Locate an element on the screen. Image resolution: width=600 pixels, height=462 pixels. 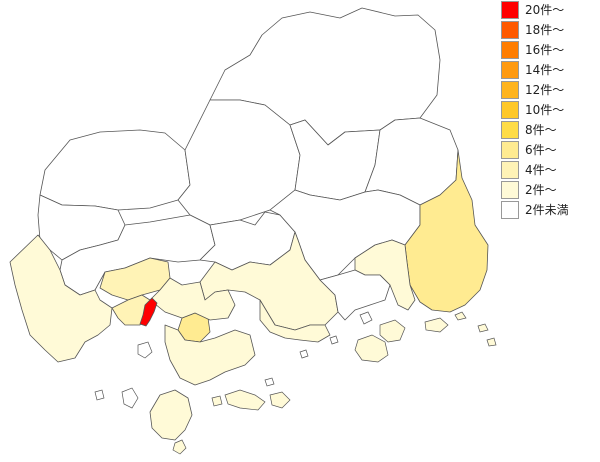
legend-label: 2件～ is located at coordinates (541, 190).